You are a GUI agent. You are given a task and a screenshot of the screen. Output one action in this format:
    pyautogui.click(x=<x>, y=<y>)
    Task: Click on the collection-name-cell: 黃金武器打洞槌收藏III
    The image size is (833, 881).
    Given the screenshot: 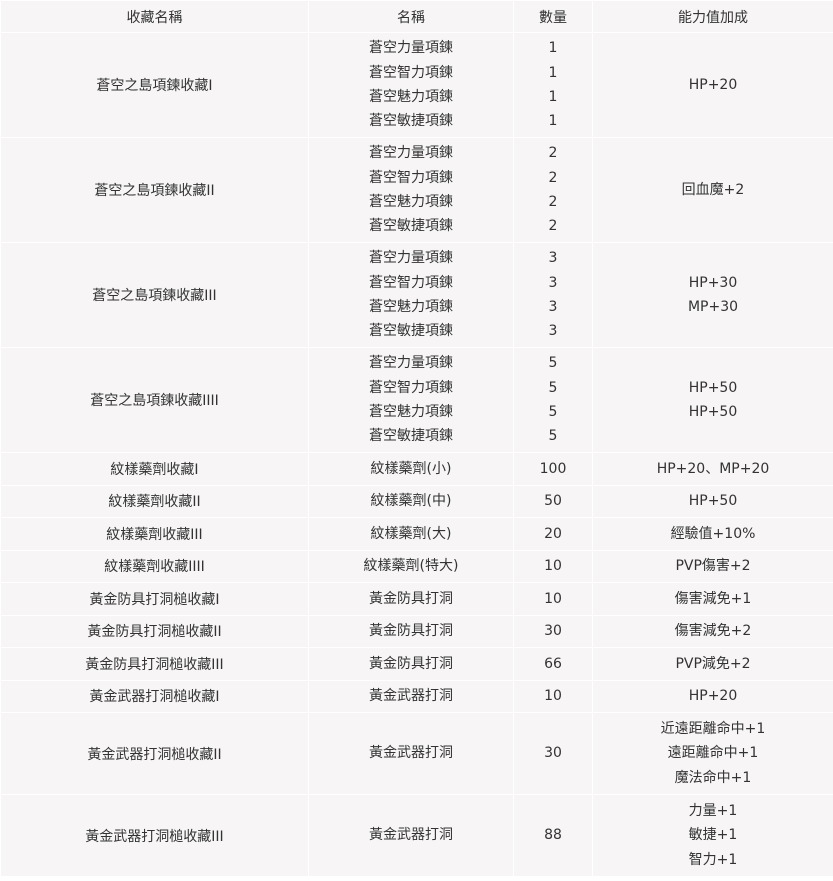 What is the action you would take?
    pyautogui.click(x=154, y=835)
    